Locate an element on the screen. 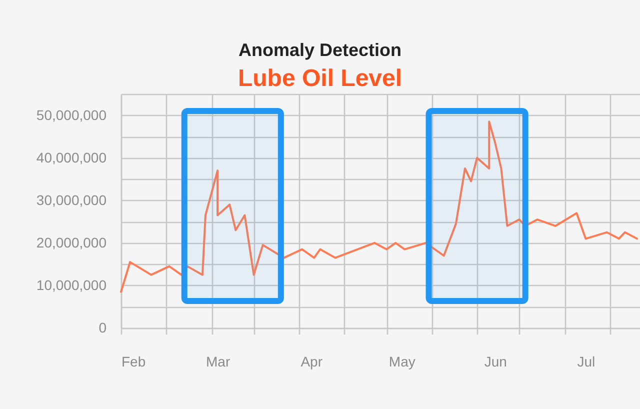  x-tick-label: Apr is located at coordinates (311, 362).